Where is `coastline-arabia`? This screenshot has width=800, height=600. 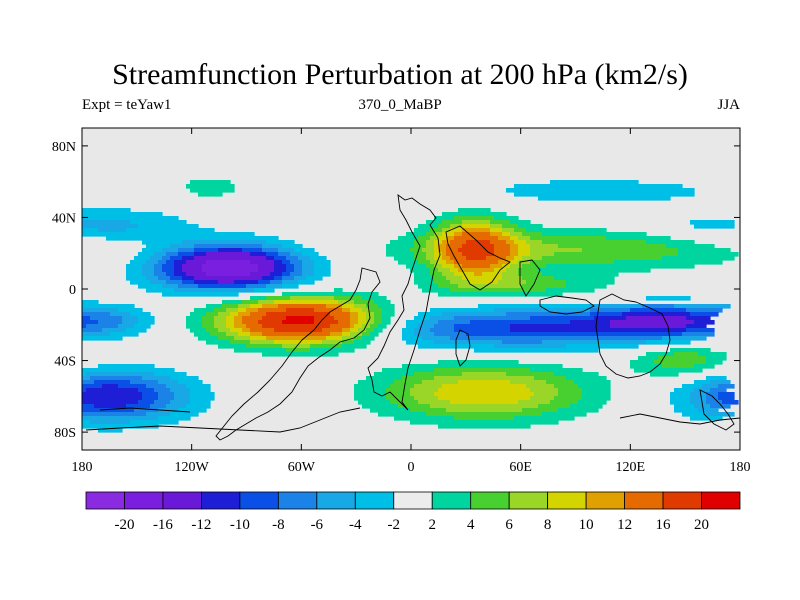 coastline-arabia is located at coordinates (478, 258).